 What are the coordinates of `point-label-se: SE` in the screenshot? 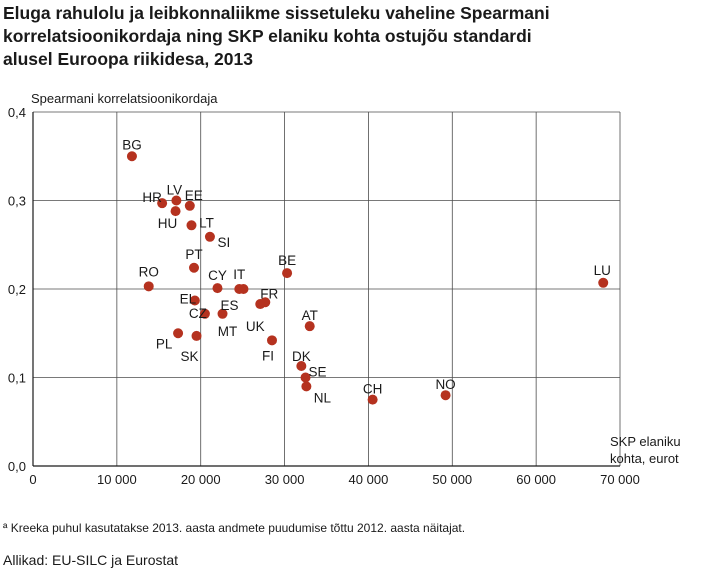 It's located at (318, 372).